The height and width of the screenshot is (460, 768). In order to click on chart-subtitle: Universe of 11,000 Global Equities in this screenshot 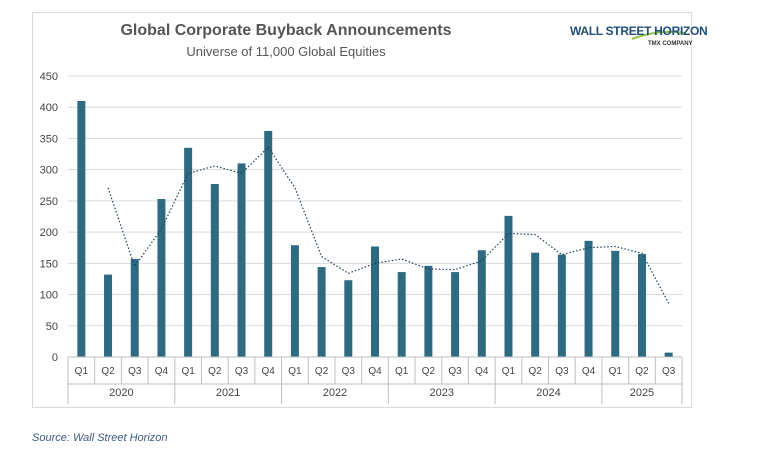, I will do `click(286, 51)`.